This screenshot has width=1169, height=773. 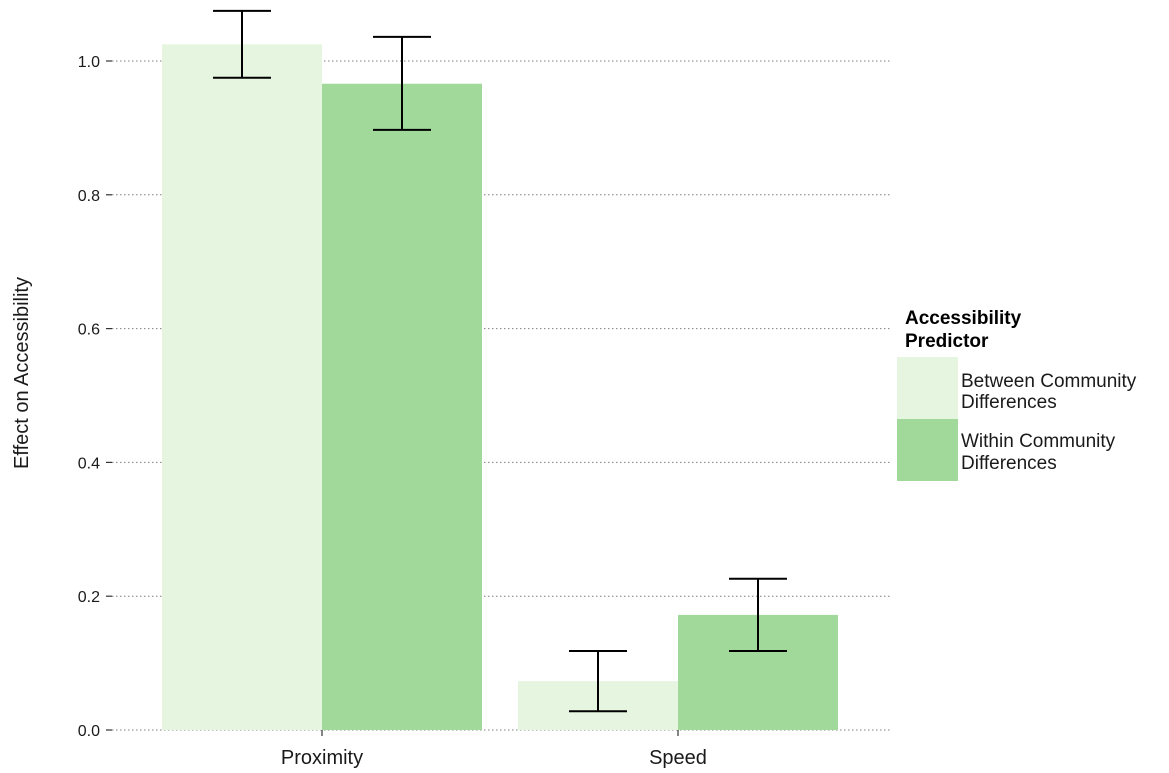 I want to click on legend-label-between-line1: Between Community, so click(x=1049, y=381).